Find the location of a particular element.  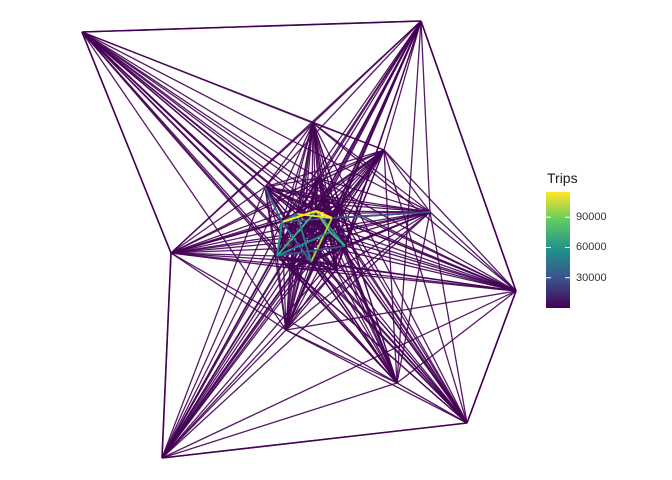

legend-tick-label: 60000 is located at coordinates (591, 247).